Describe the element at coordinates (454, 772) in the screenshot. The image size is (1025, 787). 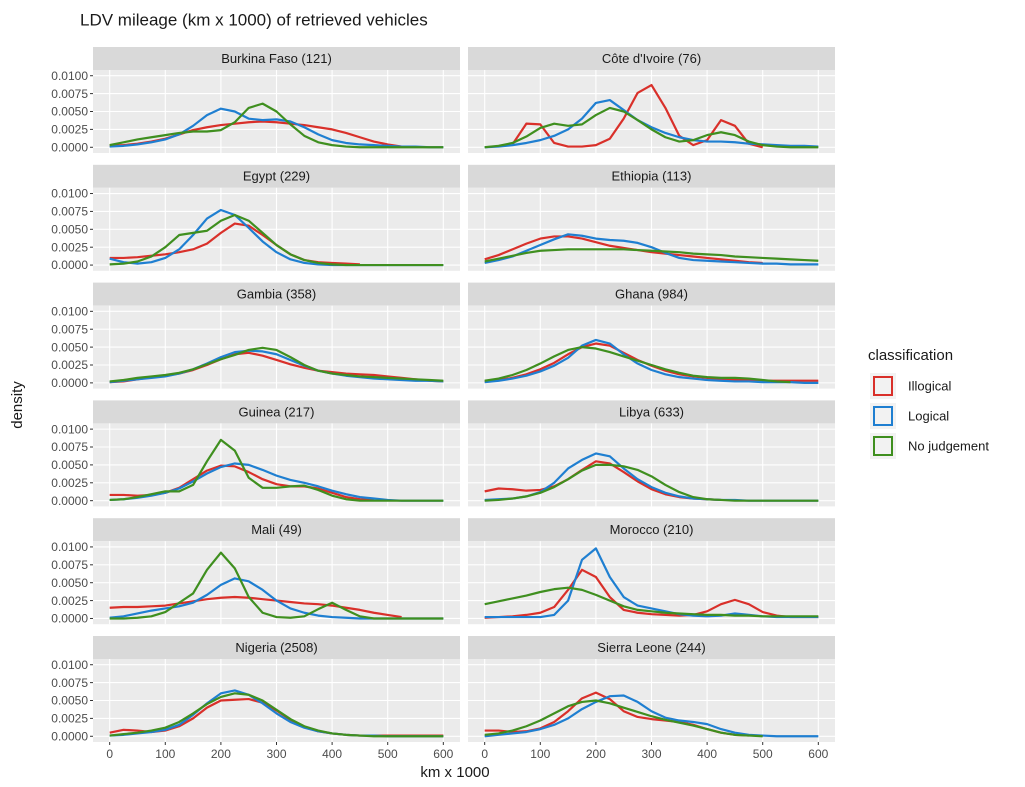
I see `x-axis-label: km x 1000` at that location.